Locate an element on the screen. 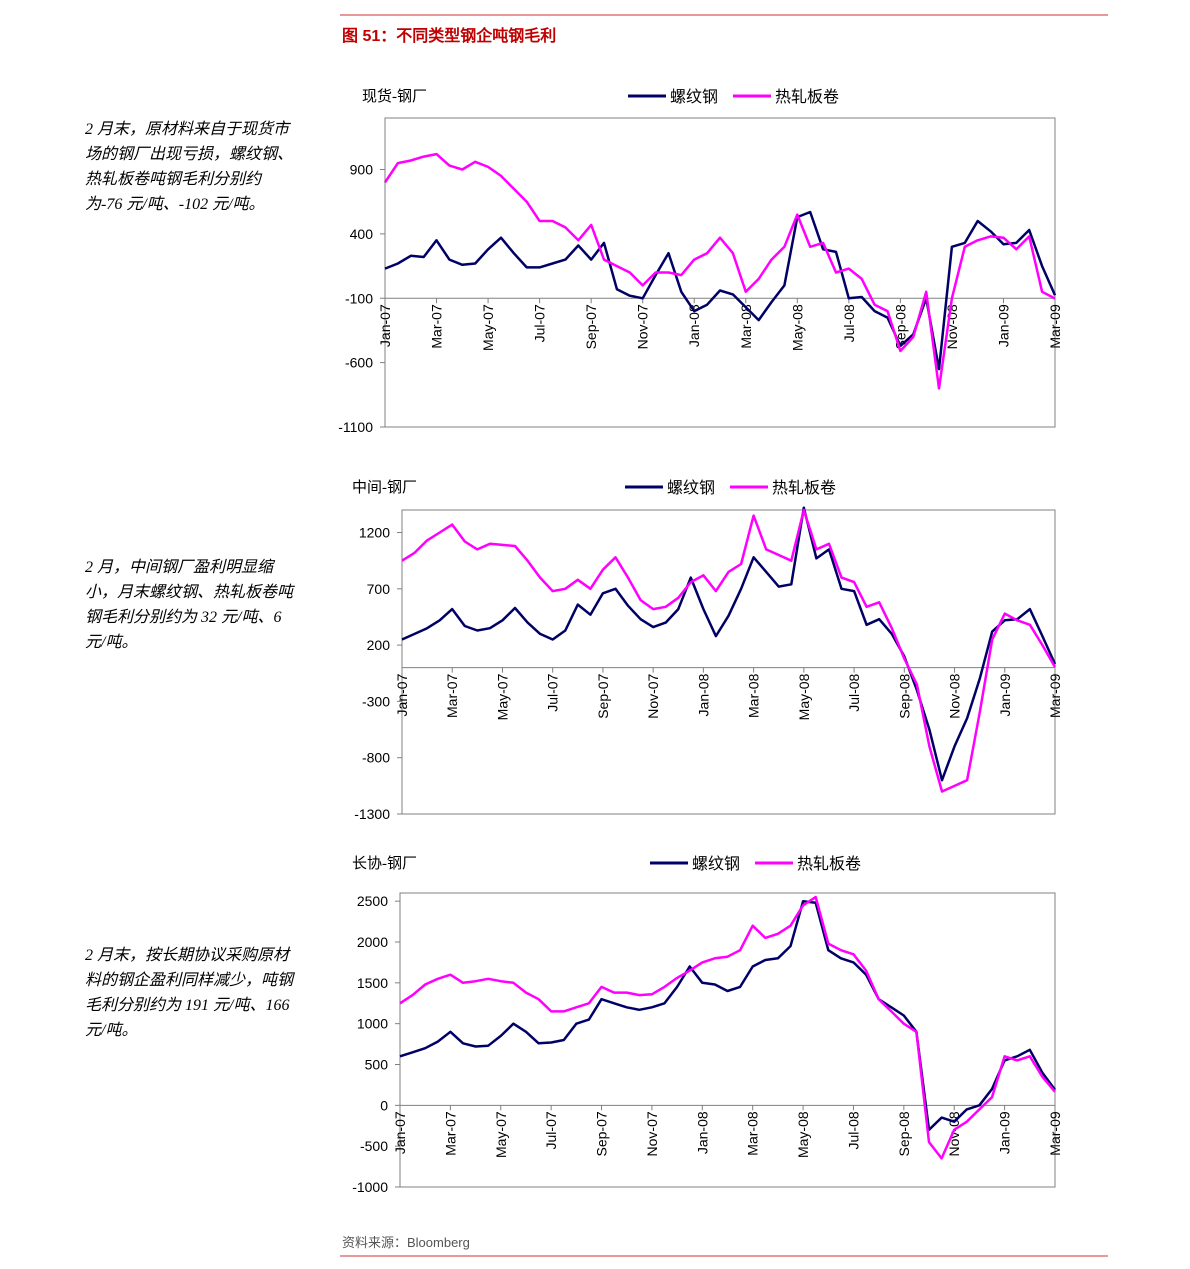 This screenshot has height=1269, width=1190. y-tick-label: -100 is located at coordinates (359, 298).